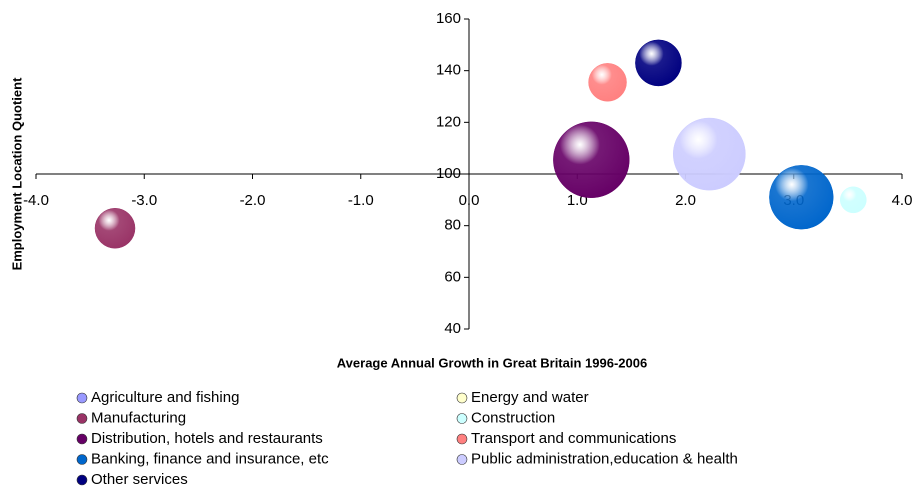  What do you see at coordinates (207, 438) in the screenshot?
I see `legend-label: Distribution, hotels and restaurants` at bounding box center [207, 438].